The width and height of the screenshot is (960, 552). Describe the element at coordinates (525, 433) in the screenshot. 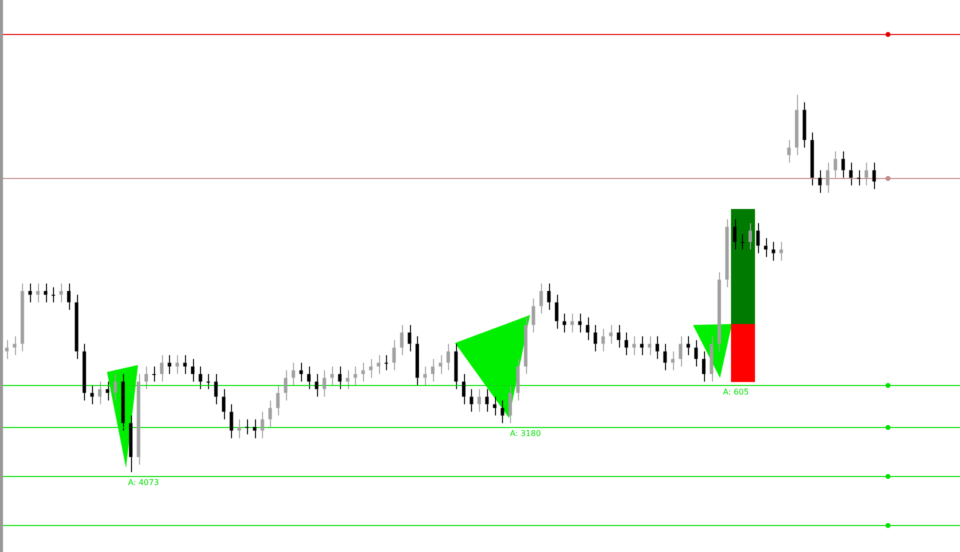

I see `annotation: A: 3180` at that location.